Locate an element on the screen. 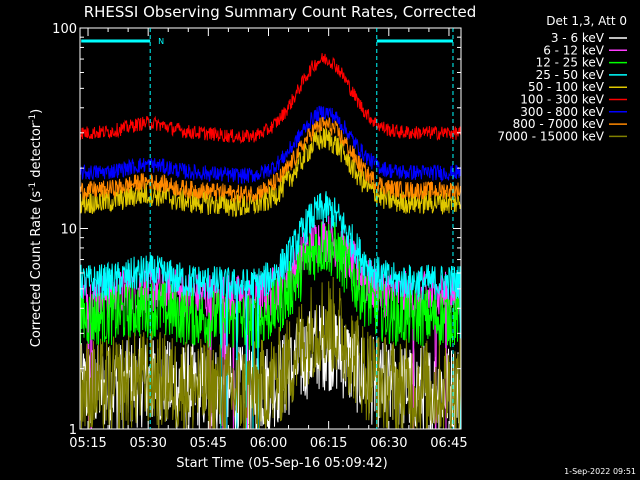 This screenshot has height=480, width=640. y-axis-label-part1: Corrected Count Rate (s is located at coordinates (36, 269).